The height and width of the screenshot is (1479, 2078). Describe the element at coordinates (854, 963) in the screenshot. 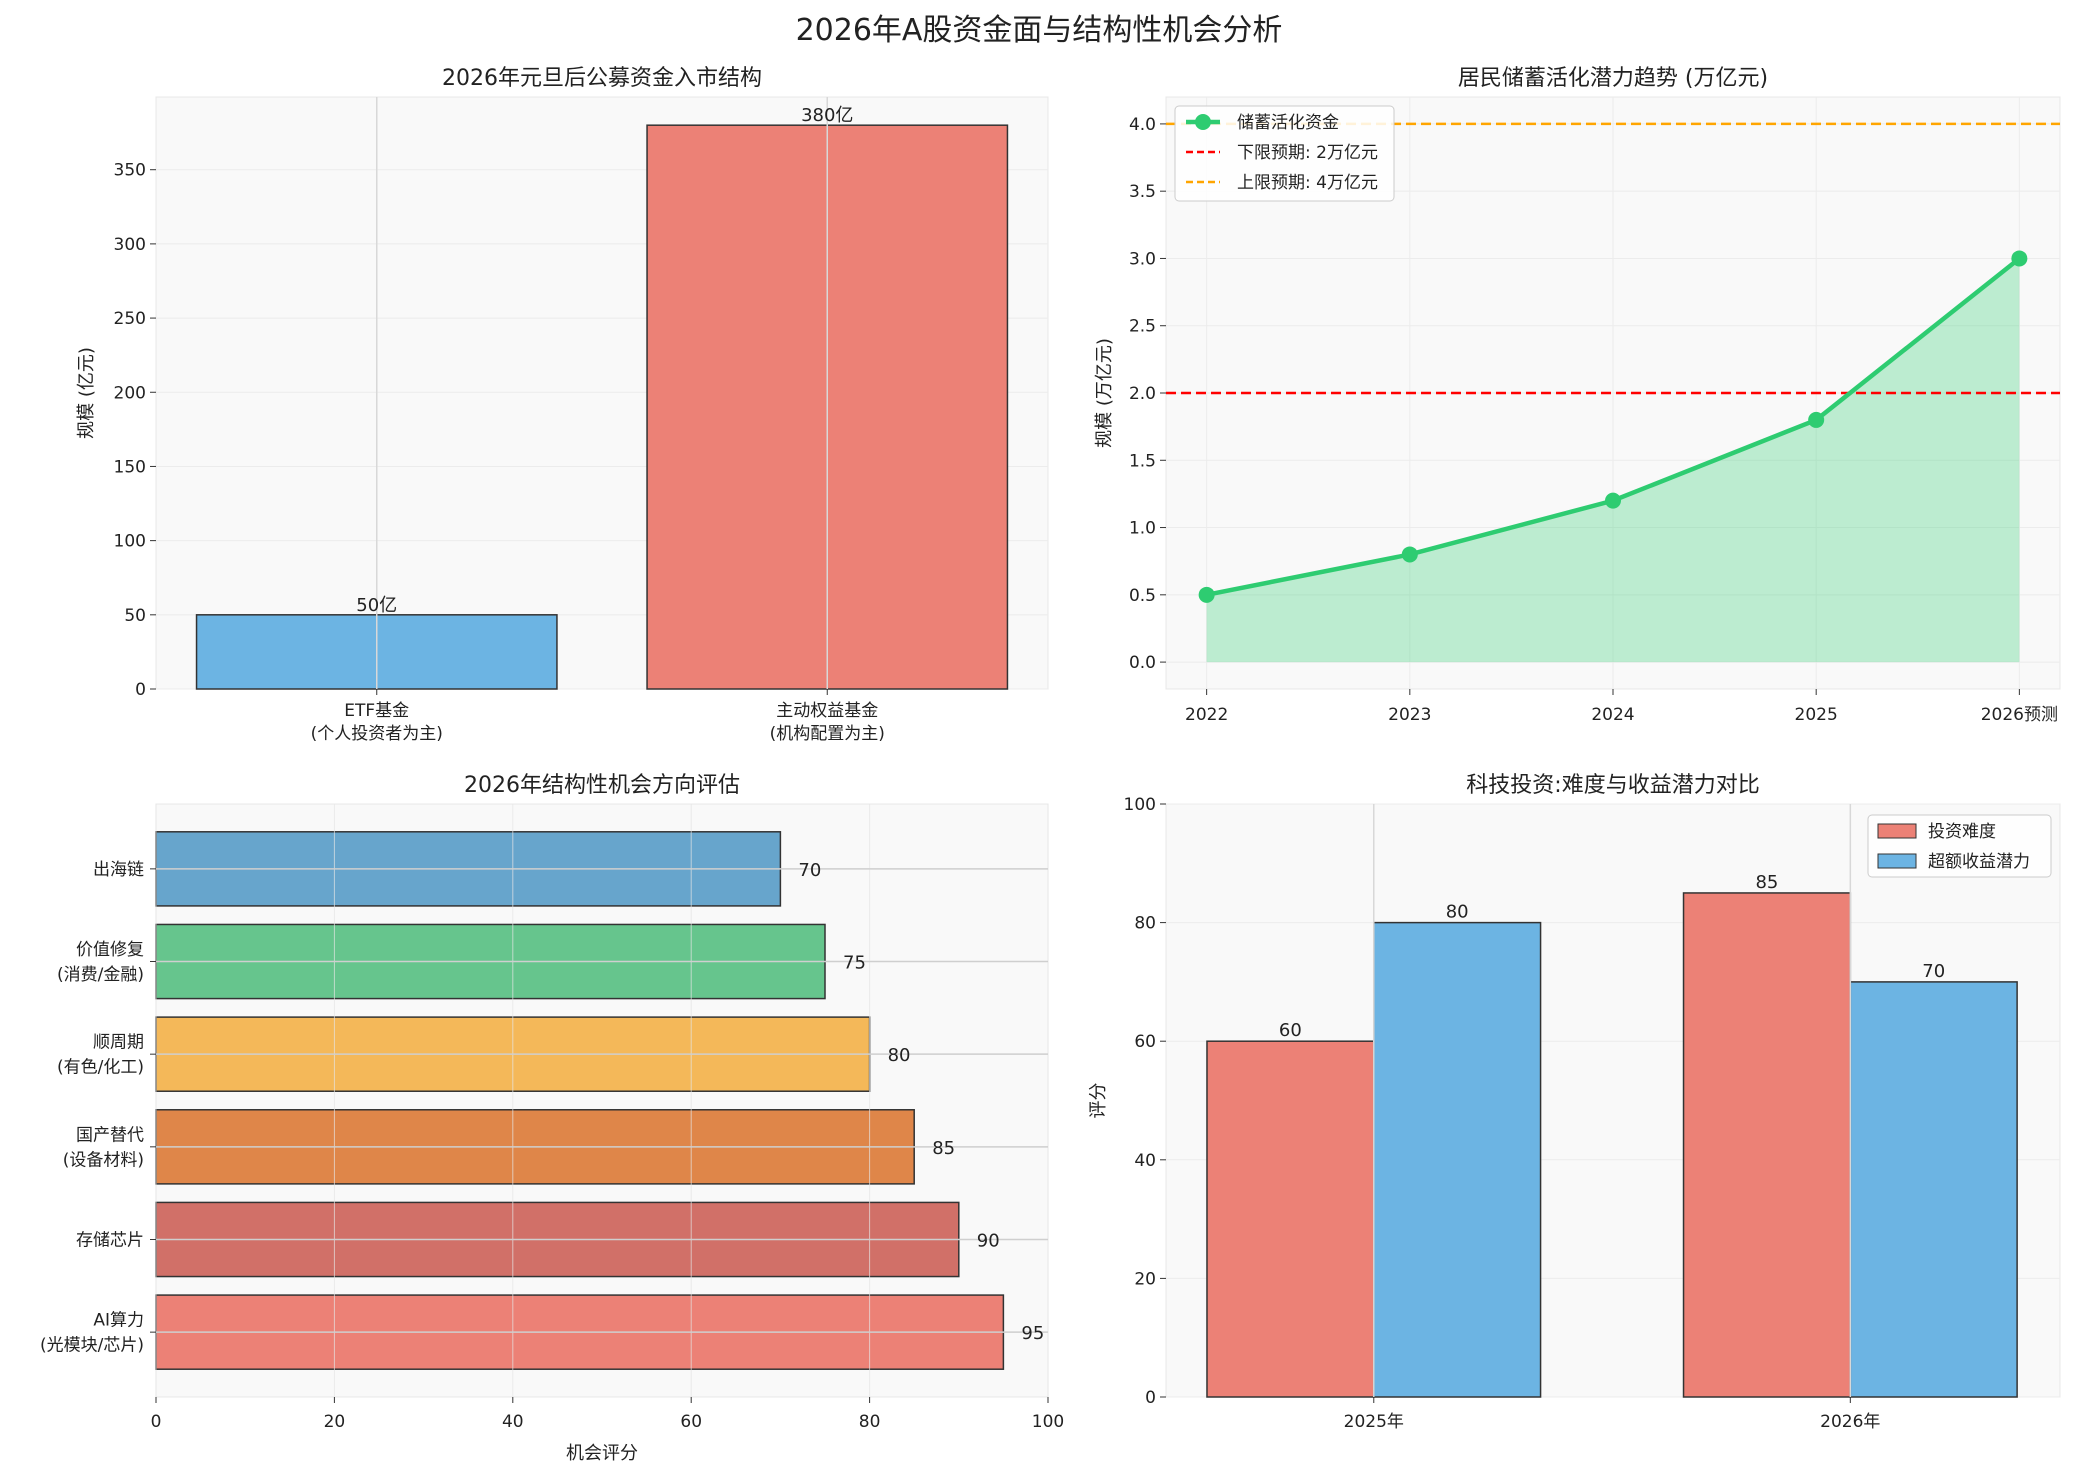

I see `data-label: 75` at that location.